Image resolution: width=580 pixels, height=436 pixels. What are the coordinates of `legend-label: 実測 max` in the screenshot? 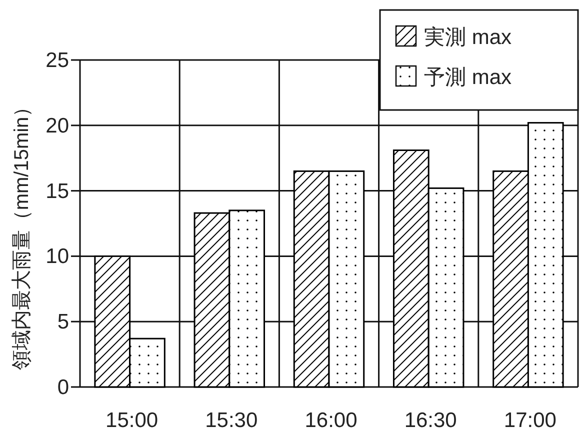 It's located at (468, 37).